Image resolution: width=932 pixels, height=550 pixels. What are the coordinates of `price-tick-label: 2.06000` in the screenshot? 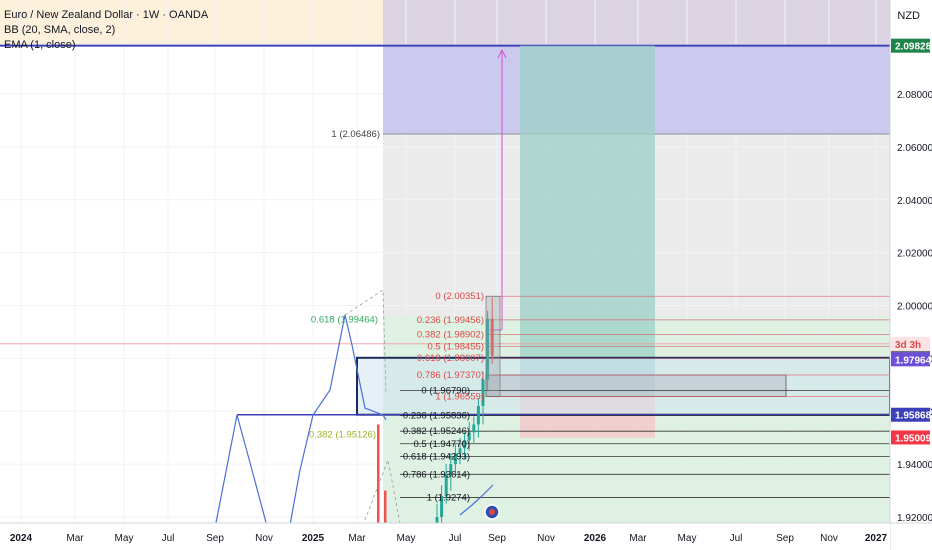 It's located at (914, 148).